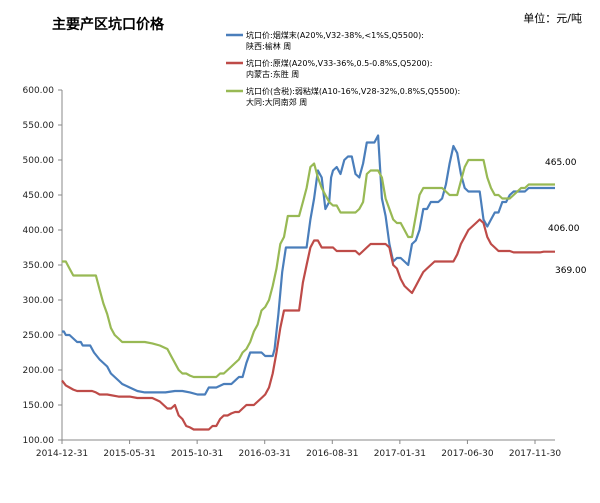 The height and width of the screenshot is (503, 600). What do you see at coordinates (39, 301) in the screenshot?
I see `y-tick-label: 300.00` at bounding box center [39, 301].